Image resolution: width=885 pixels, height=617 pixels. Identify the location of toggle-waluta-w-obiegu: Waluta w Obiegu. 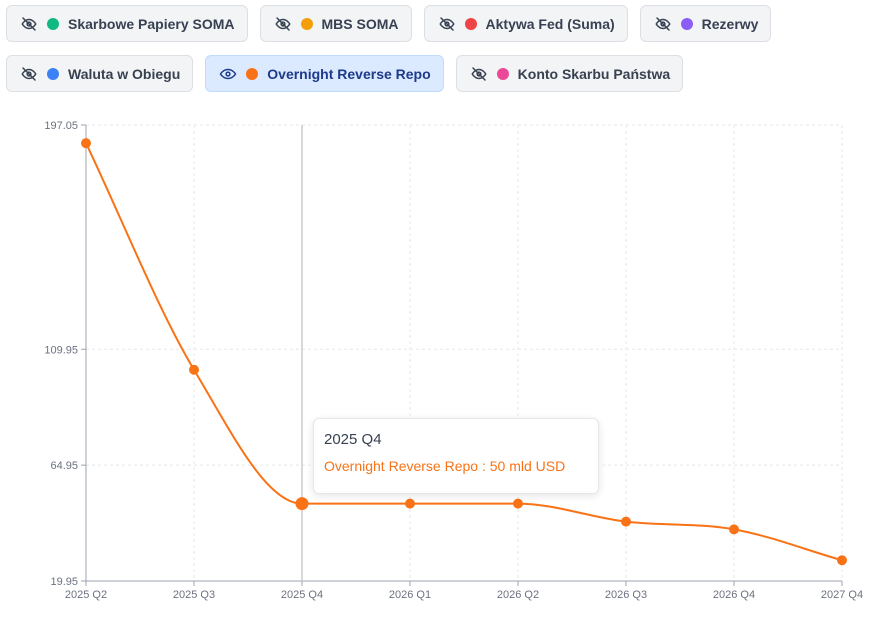
(100, 73).